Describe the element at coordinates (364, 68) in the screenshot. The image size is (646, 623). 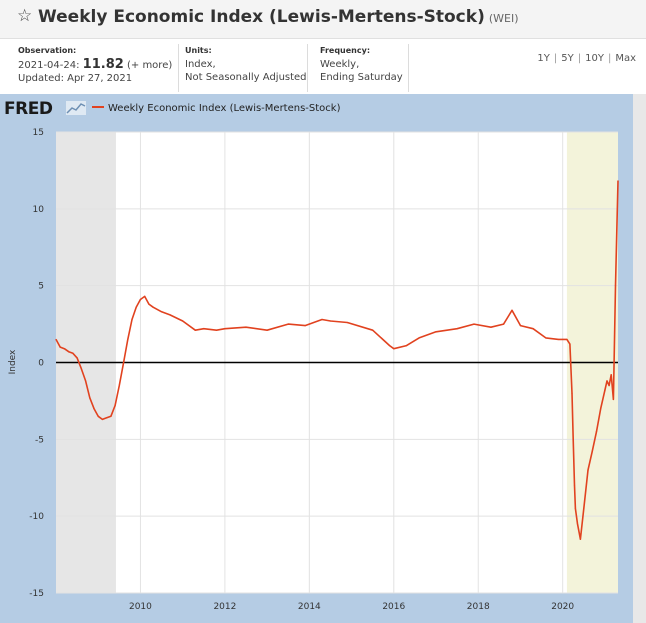
I see `frequency-panel: Frequency: Weekly, Ending Saturday` at that location.